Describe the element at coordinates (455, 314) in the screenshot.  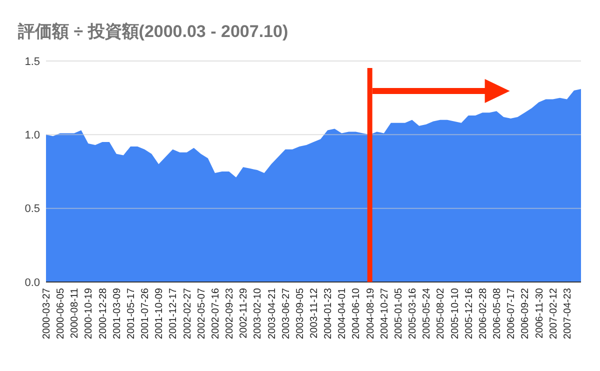
I see `x-tick-label: 2005-10-10` at that location.